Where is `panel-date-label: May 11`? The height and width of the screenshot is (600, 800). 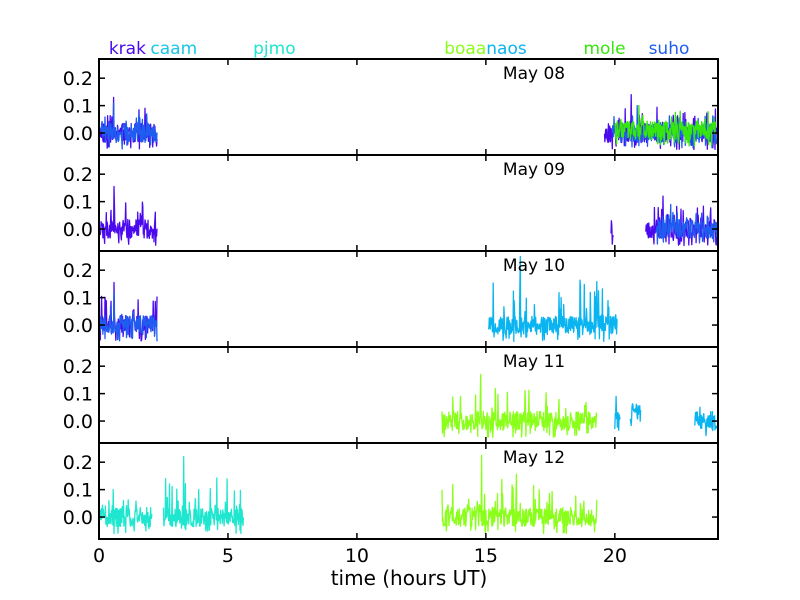 panel-date-label: May 11 is located at coordinates (534, 362).